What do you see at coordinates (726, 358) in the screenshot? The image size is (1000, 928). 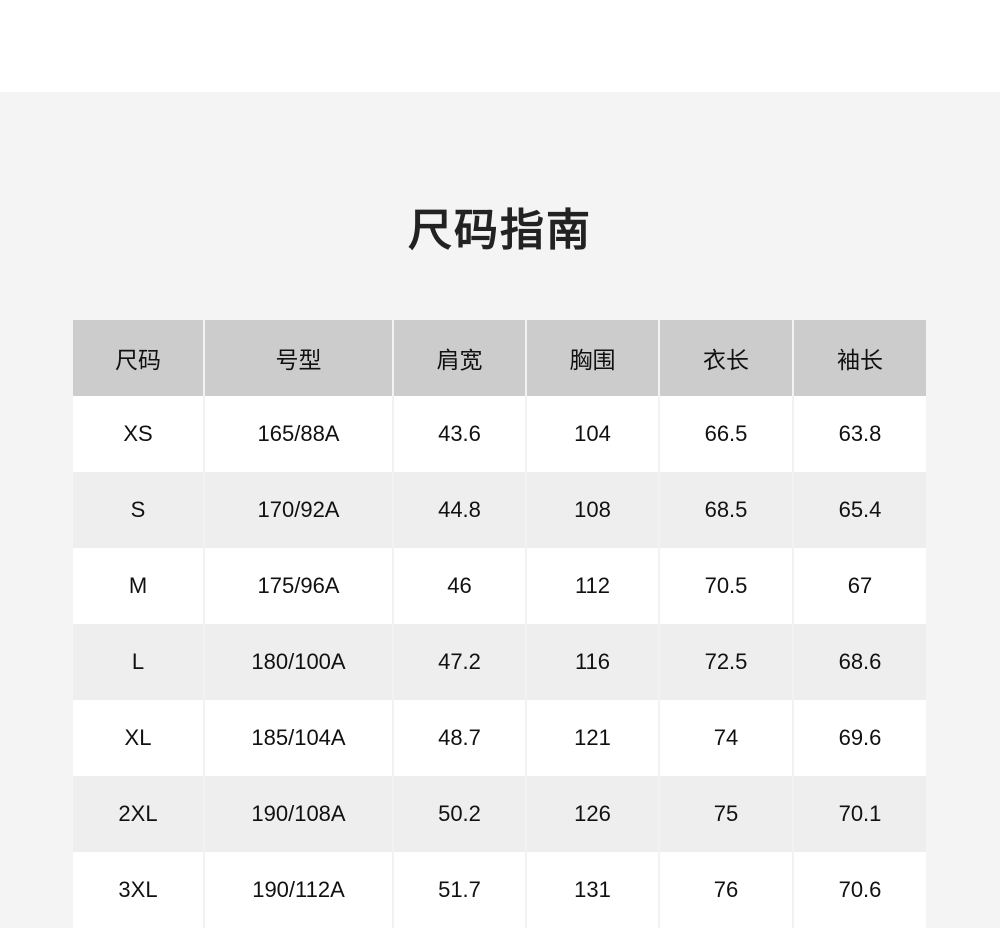 I see `column-header: 衣长` at bounding box center [726, 358].